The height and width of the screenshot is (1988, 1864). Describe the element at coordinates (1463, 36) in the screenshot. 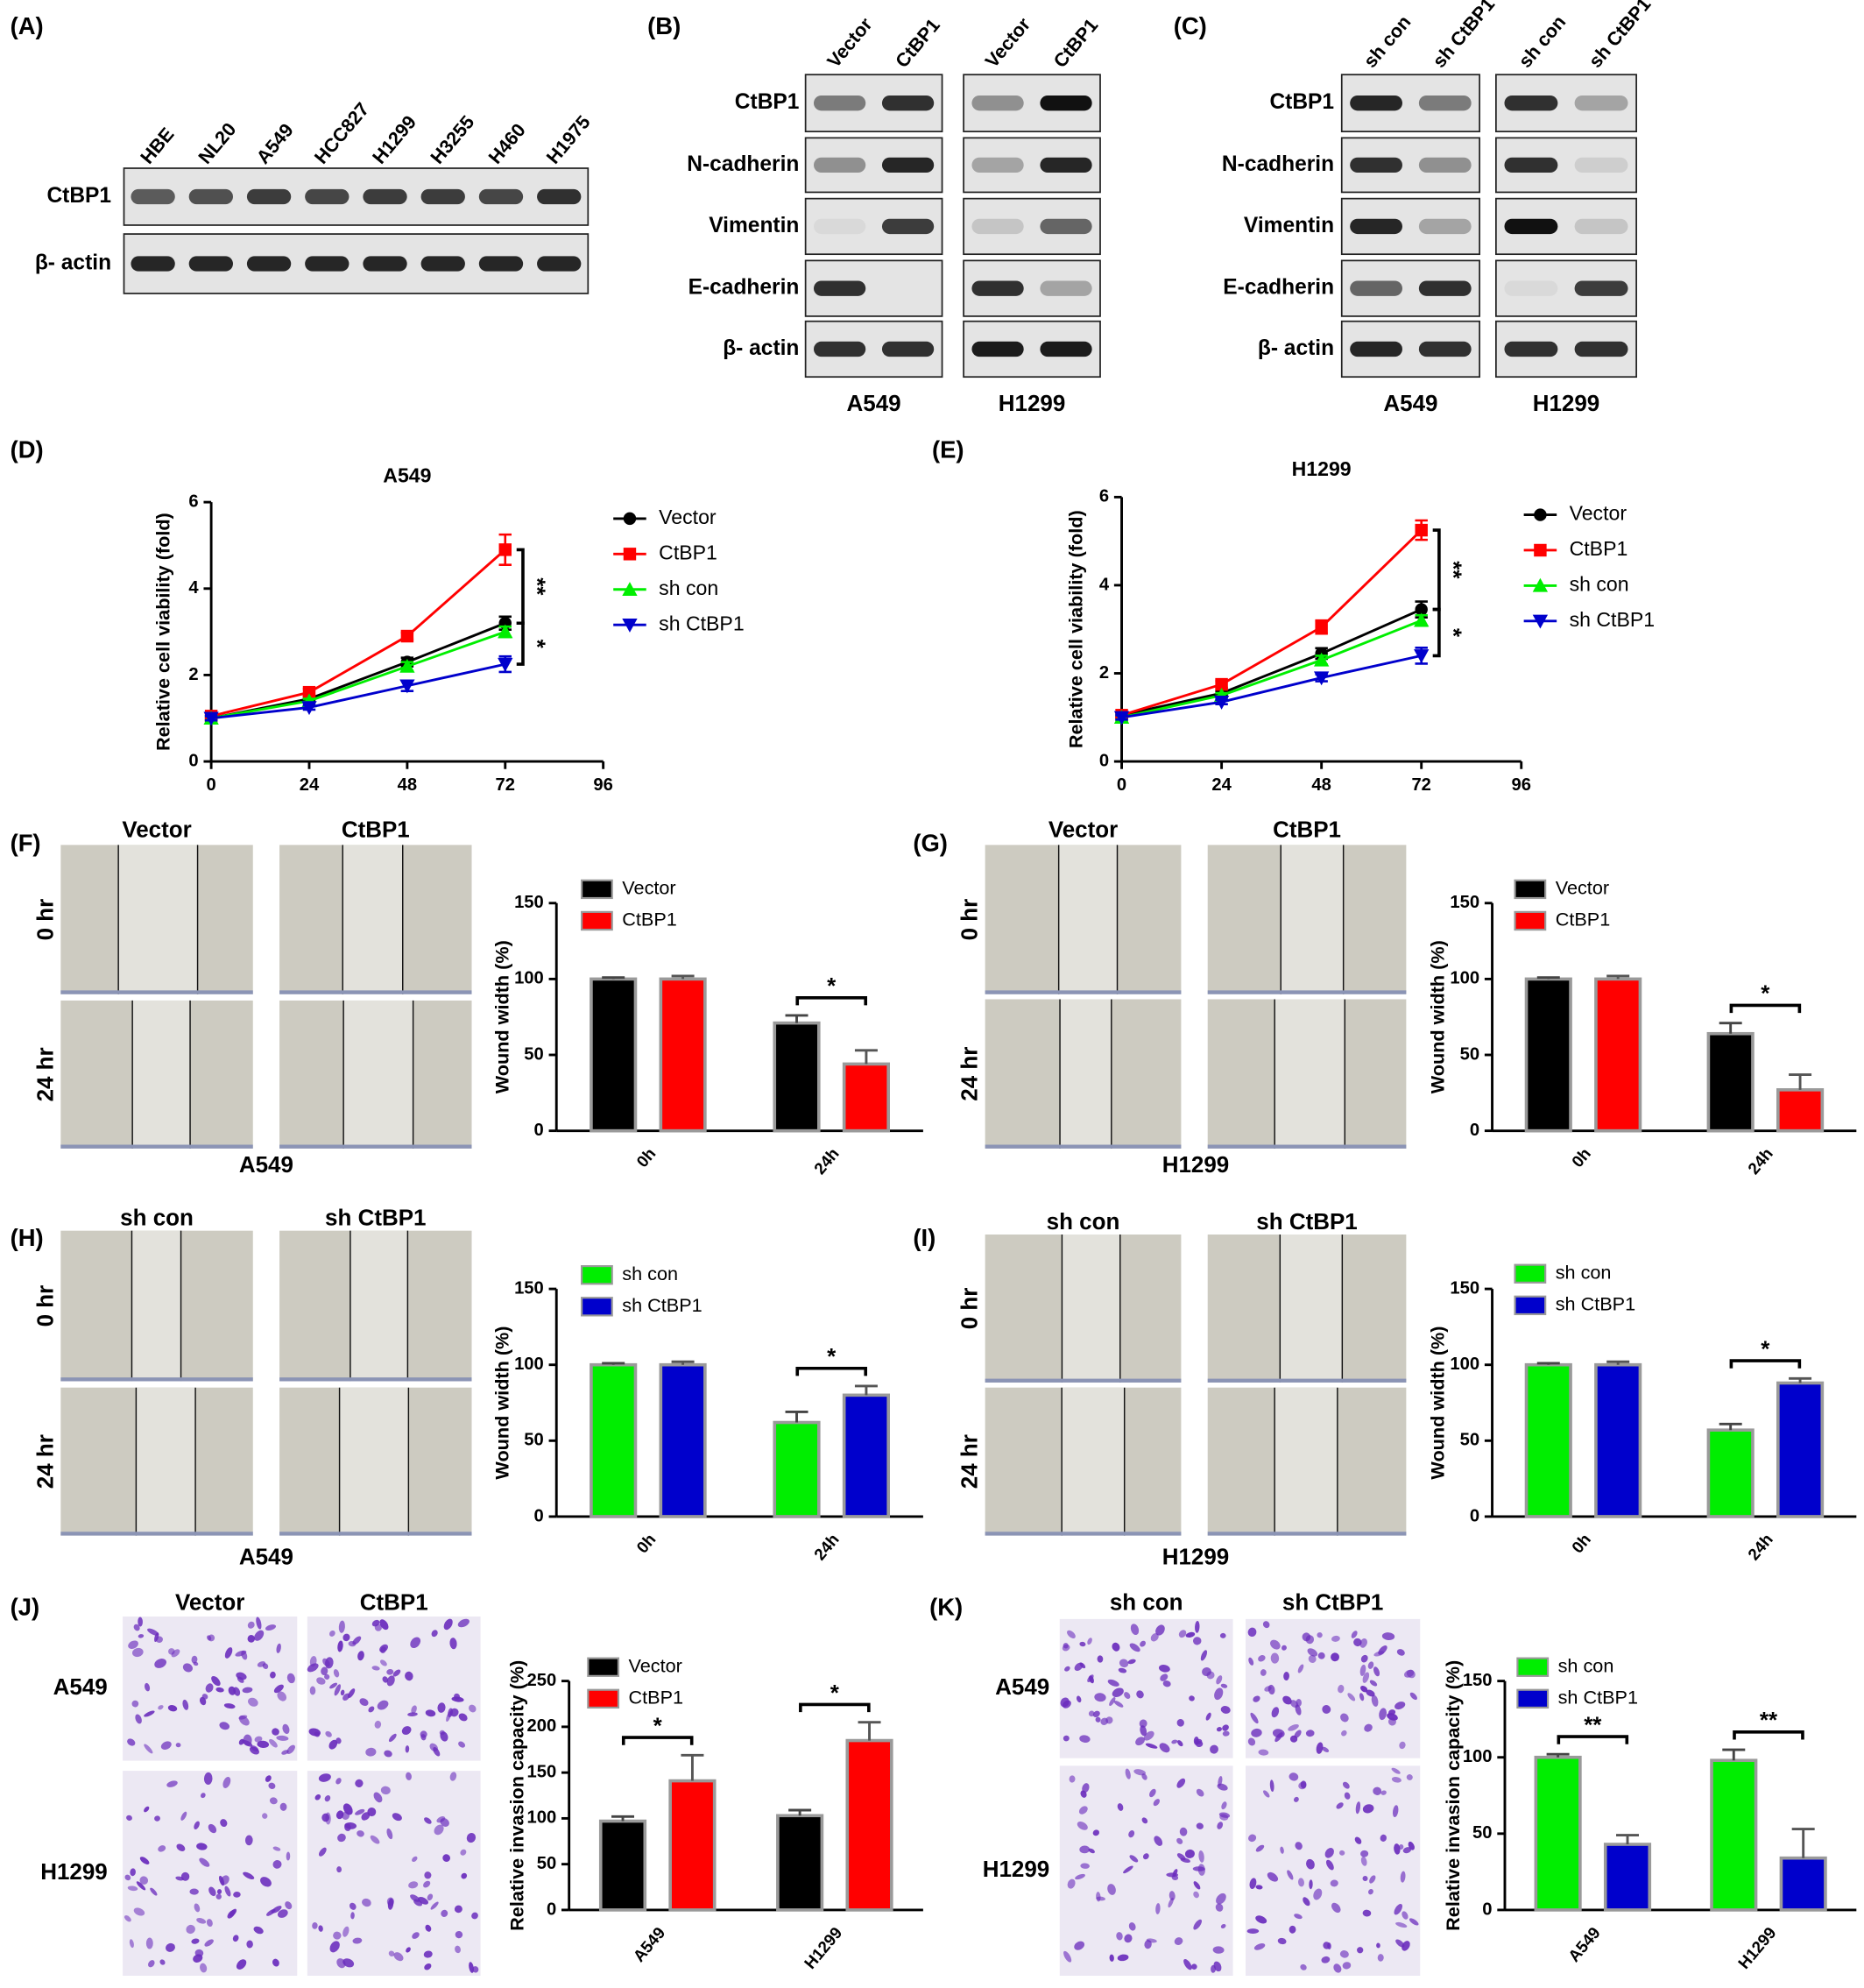

I see `lane-label: sh CtBP1` at that location.